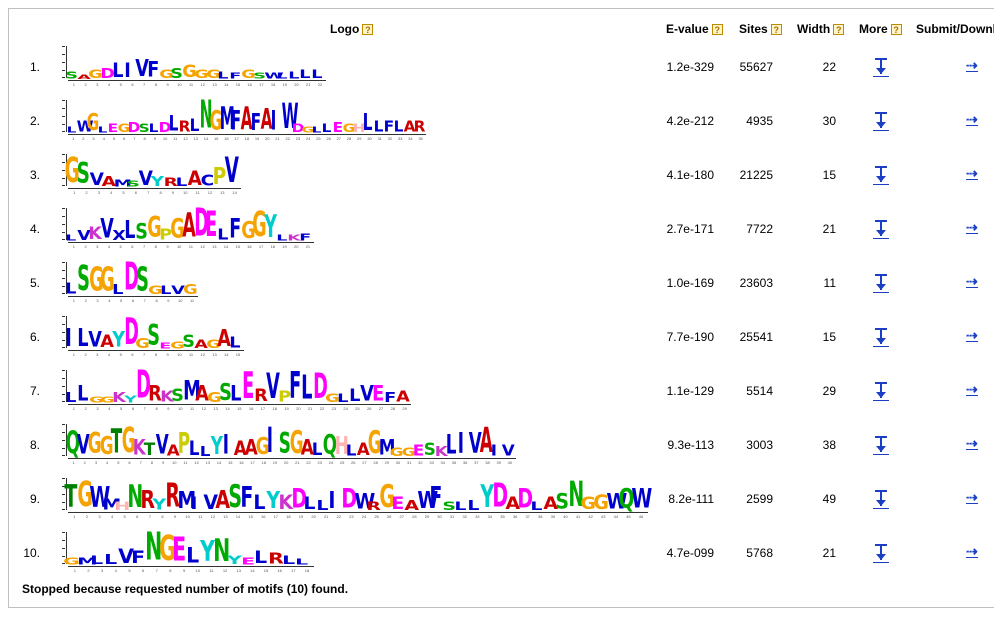 Image resolution: width=994 pixels, height=630 pixels. Describe the element at coordinates (150, 174) in the screenshot. I see `sequence-logo: G S V A M S V Y R L A C P V 1 2 3 4 5 6 7 8 9 10 11 12 13 14` at that location.